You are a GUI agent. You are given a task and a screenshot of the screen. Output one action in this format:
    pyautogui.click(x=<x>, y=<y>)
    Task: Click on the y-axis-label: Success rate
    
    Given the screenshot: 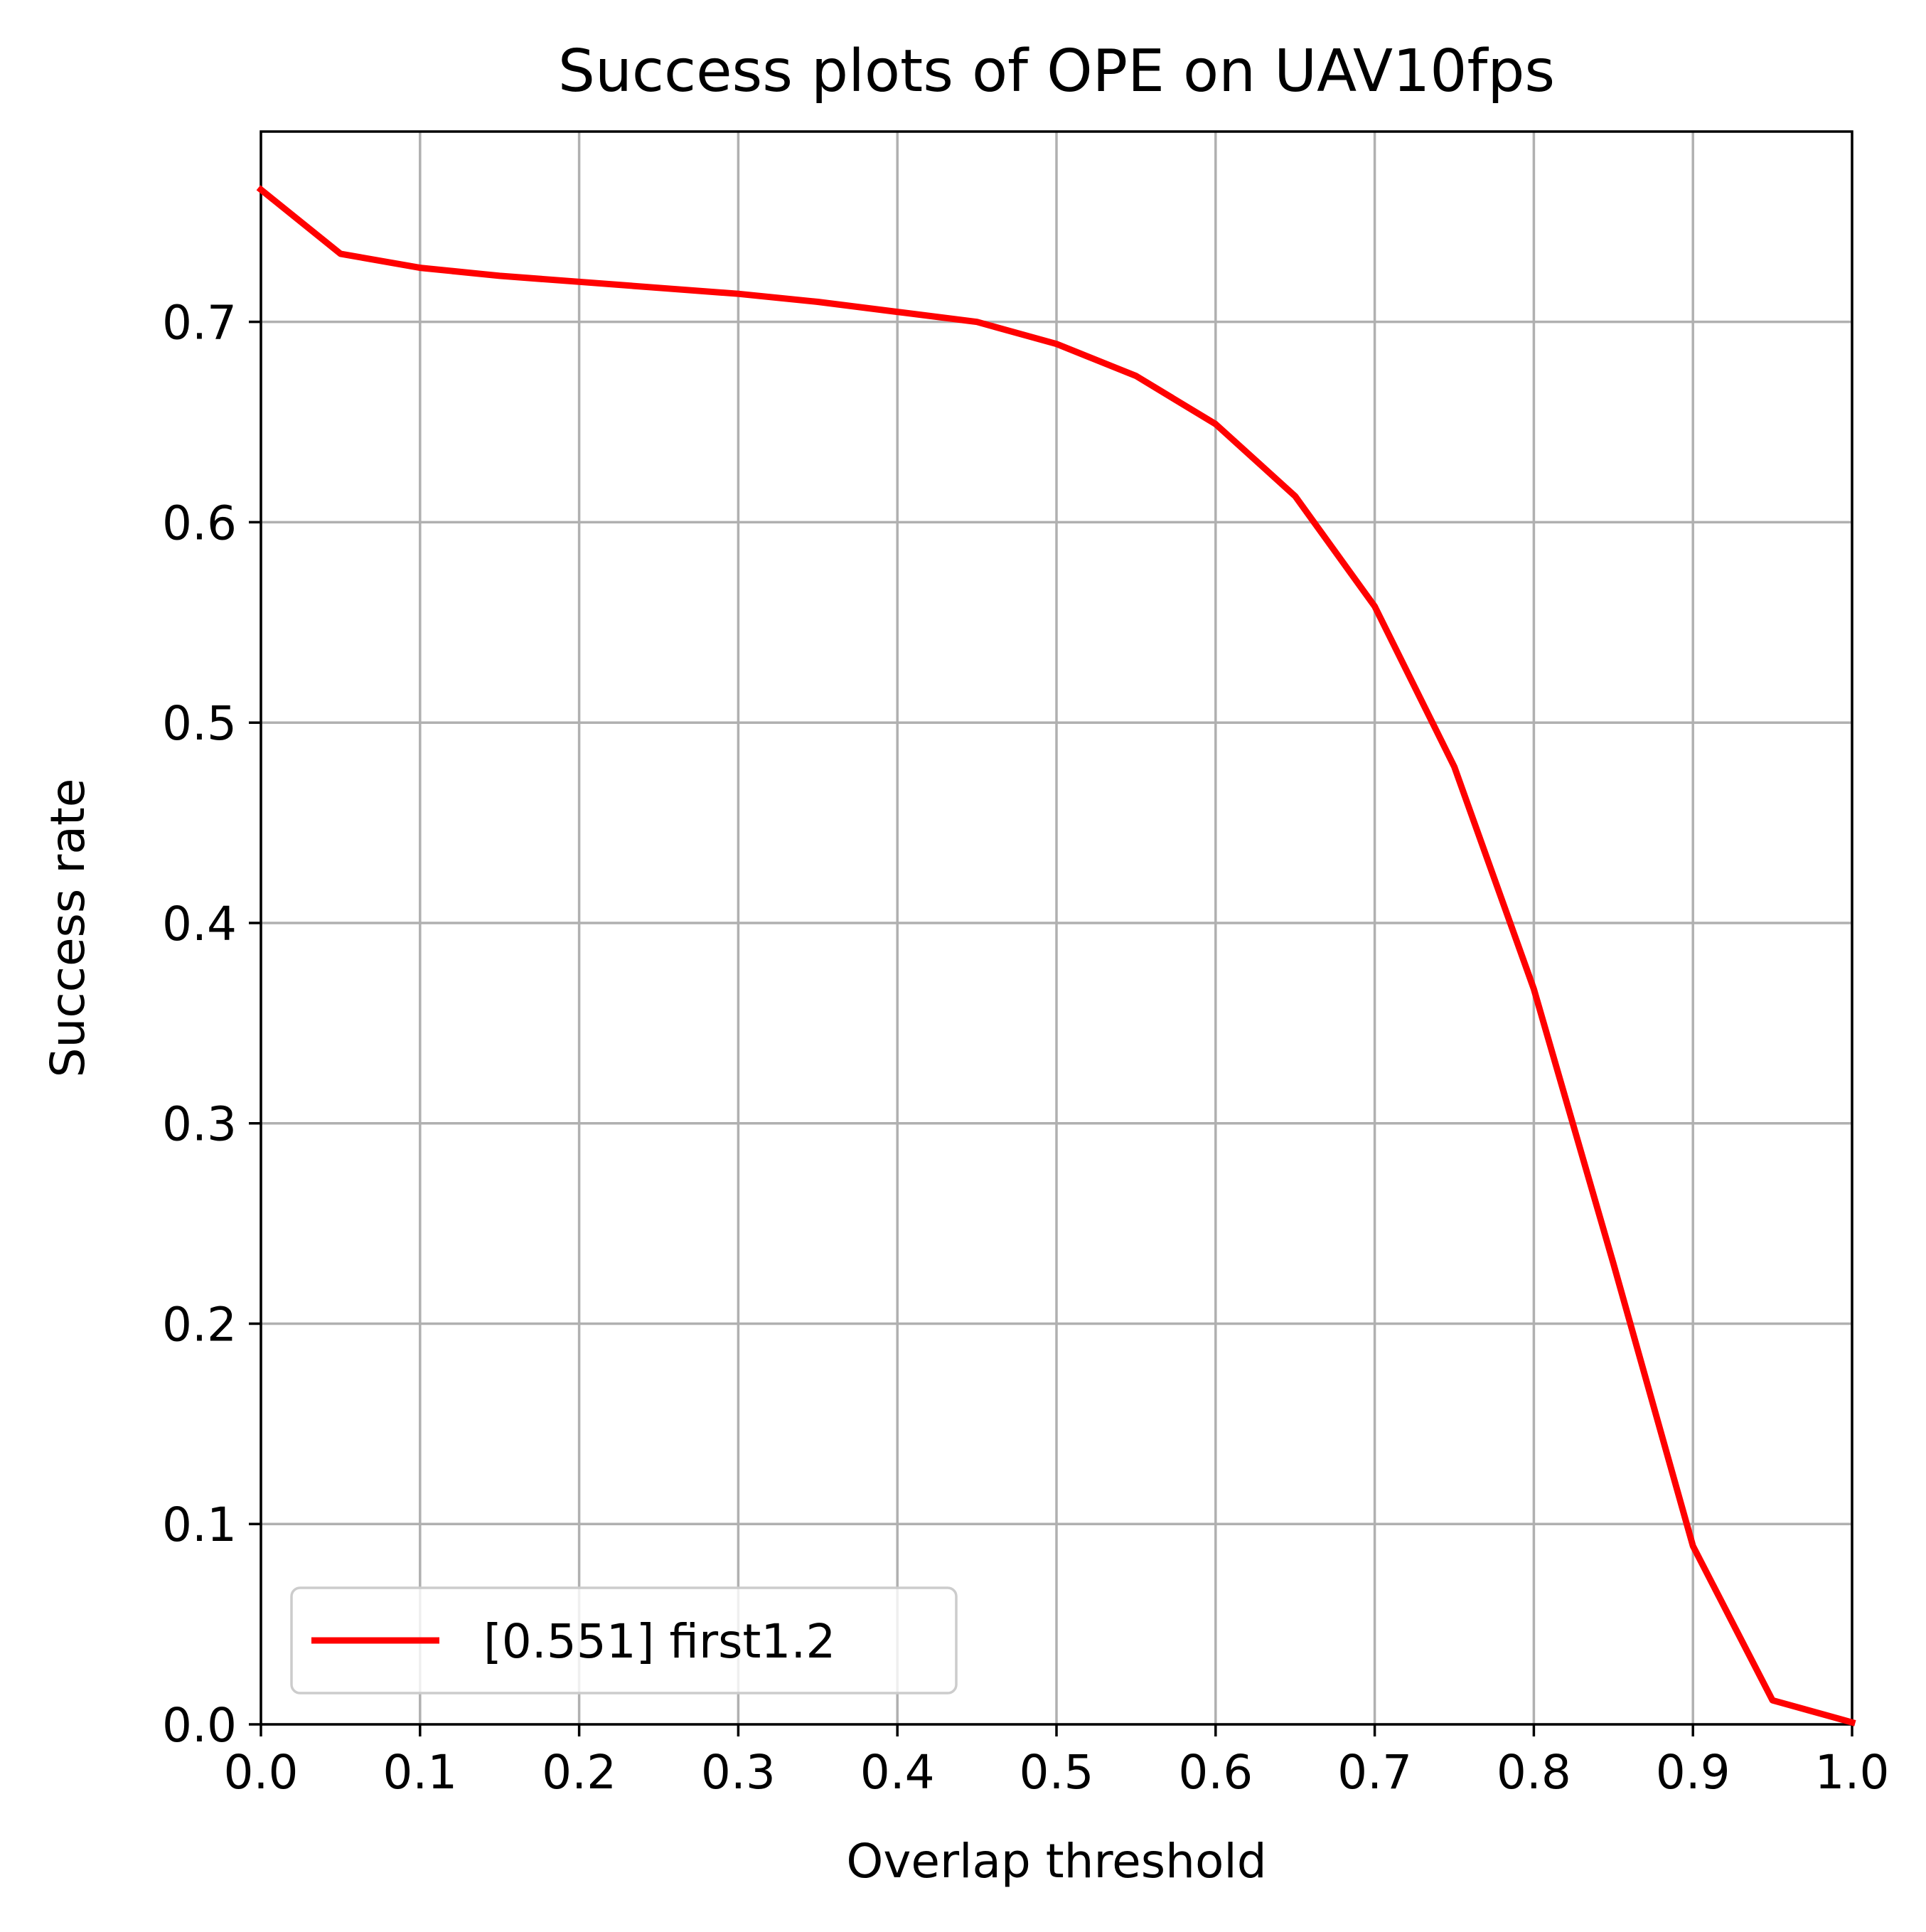 What is the action you would take?
    pyautogui.click(x=68, y=928)
    